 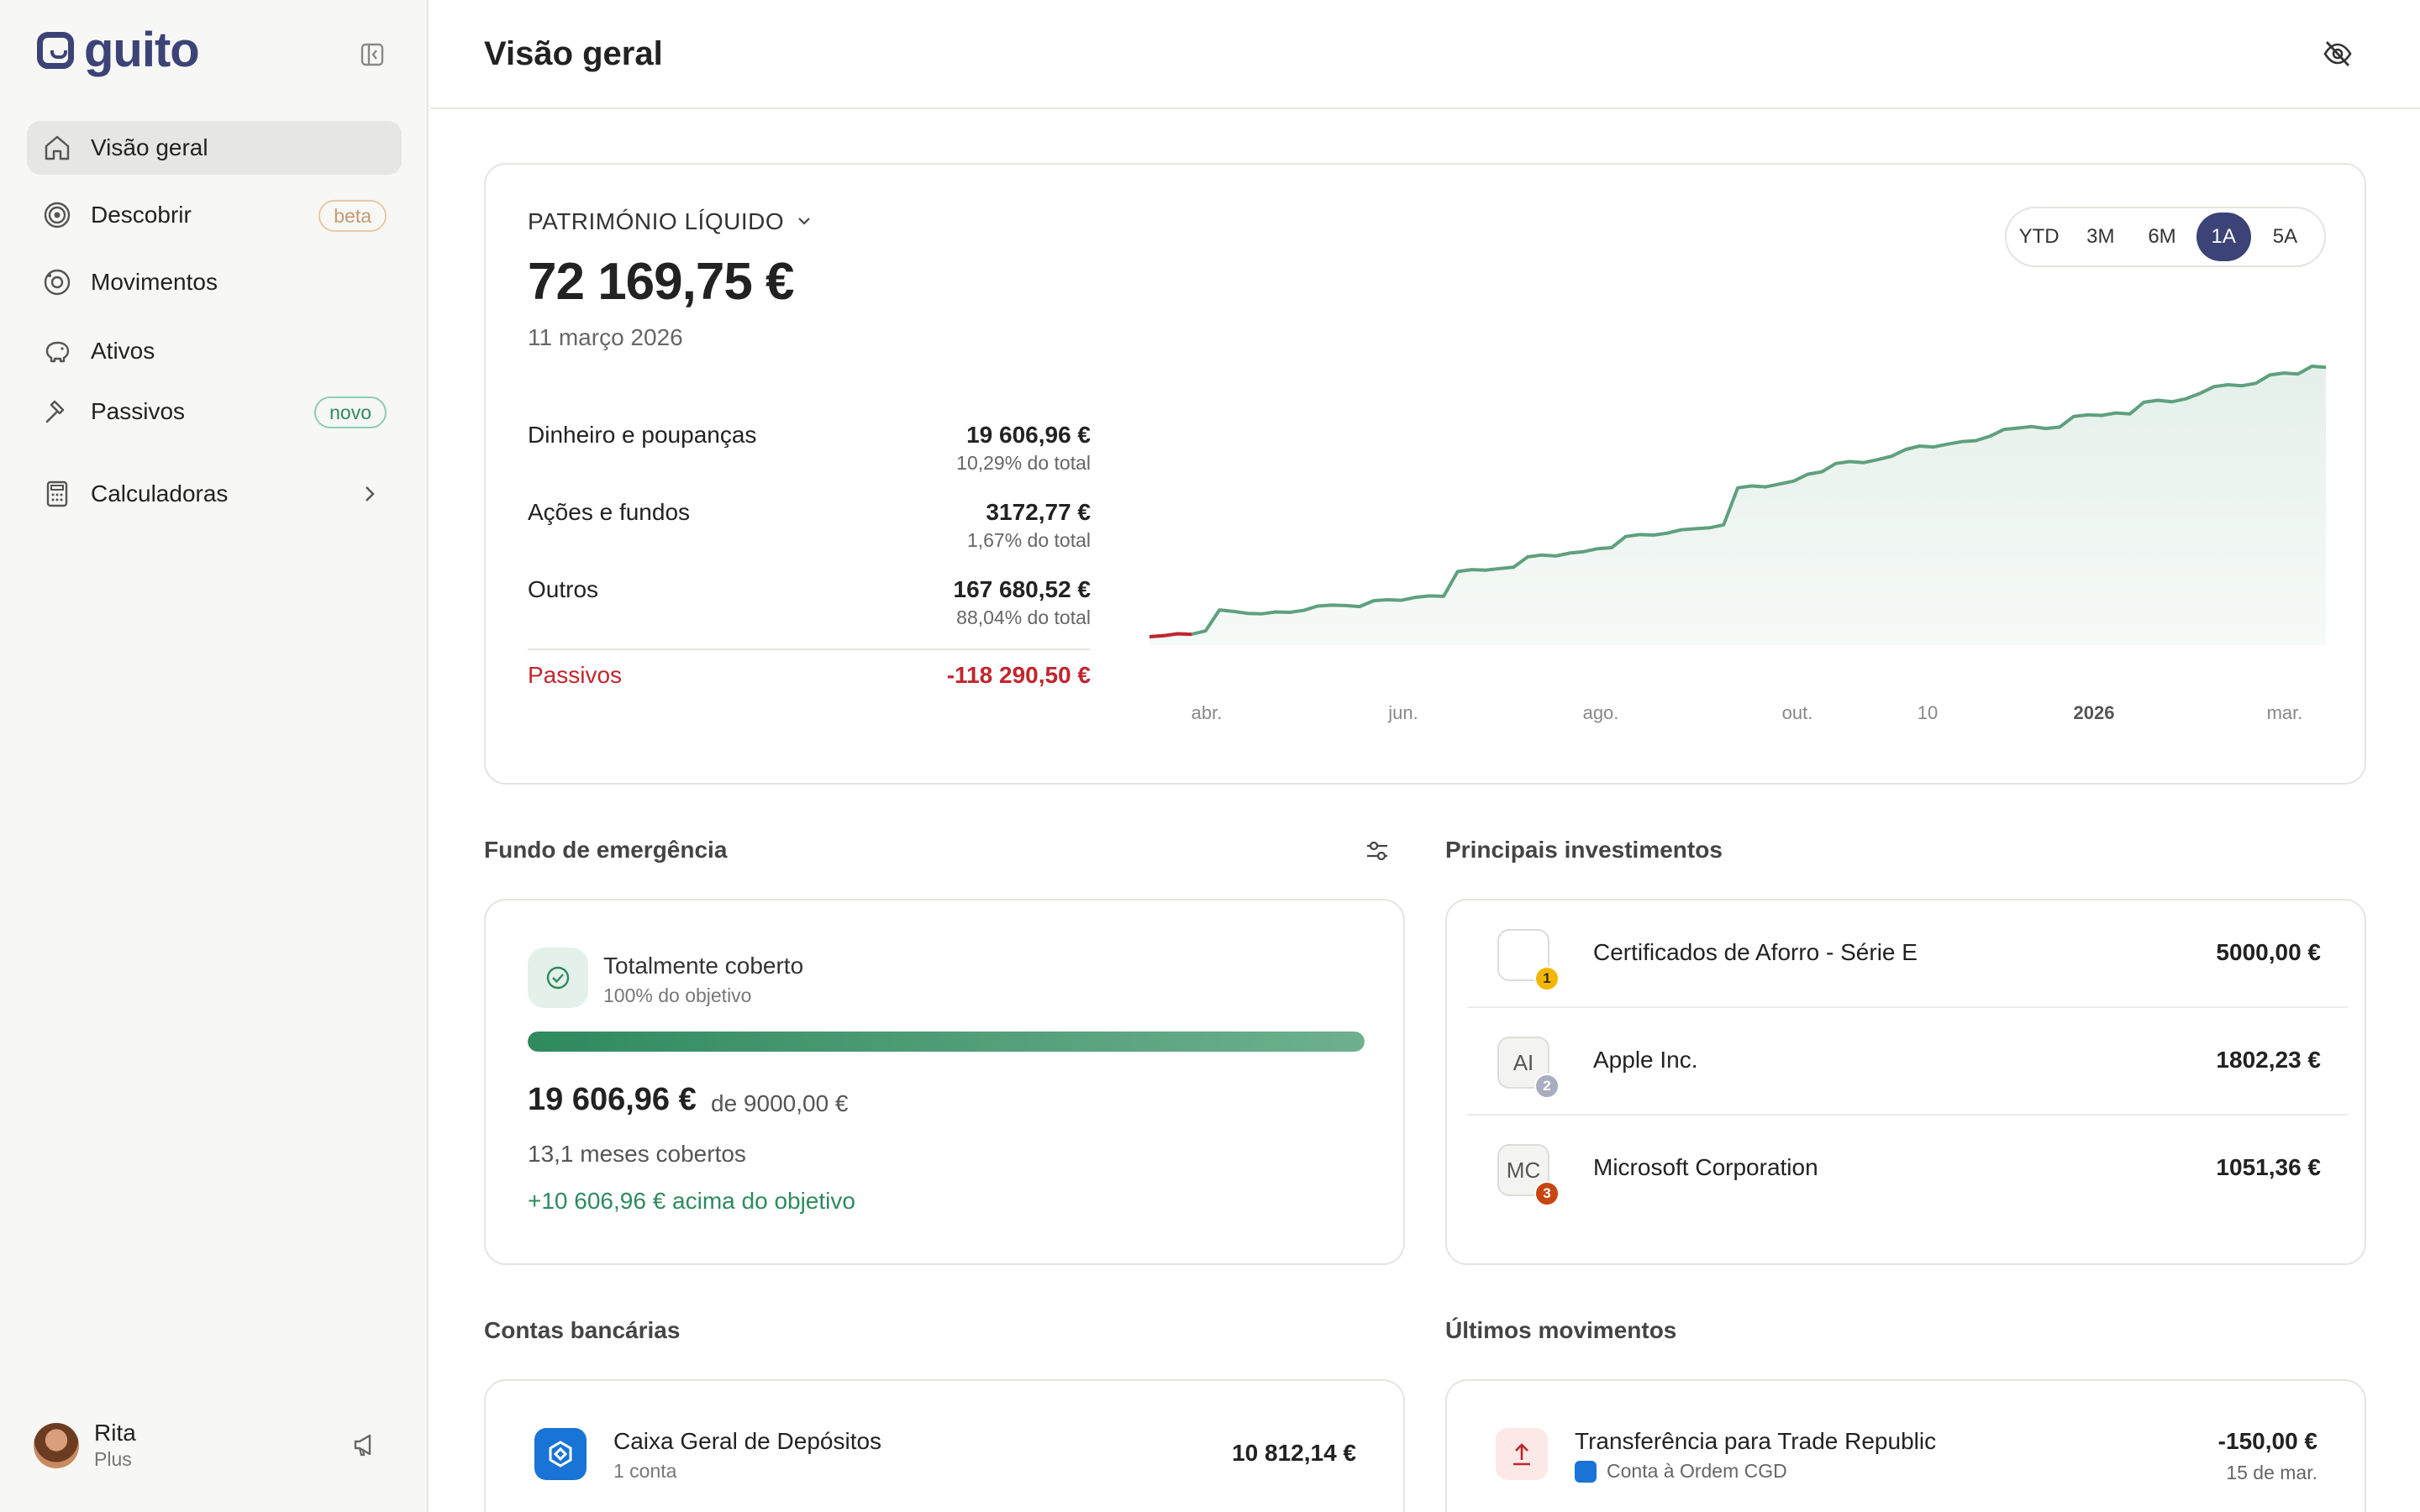 I want to click on breakdown-pct: 88,04% do total, so click(x=1023, y=617).